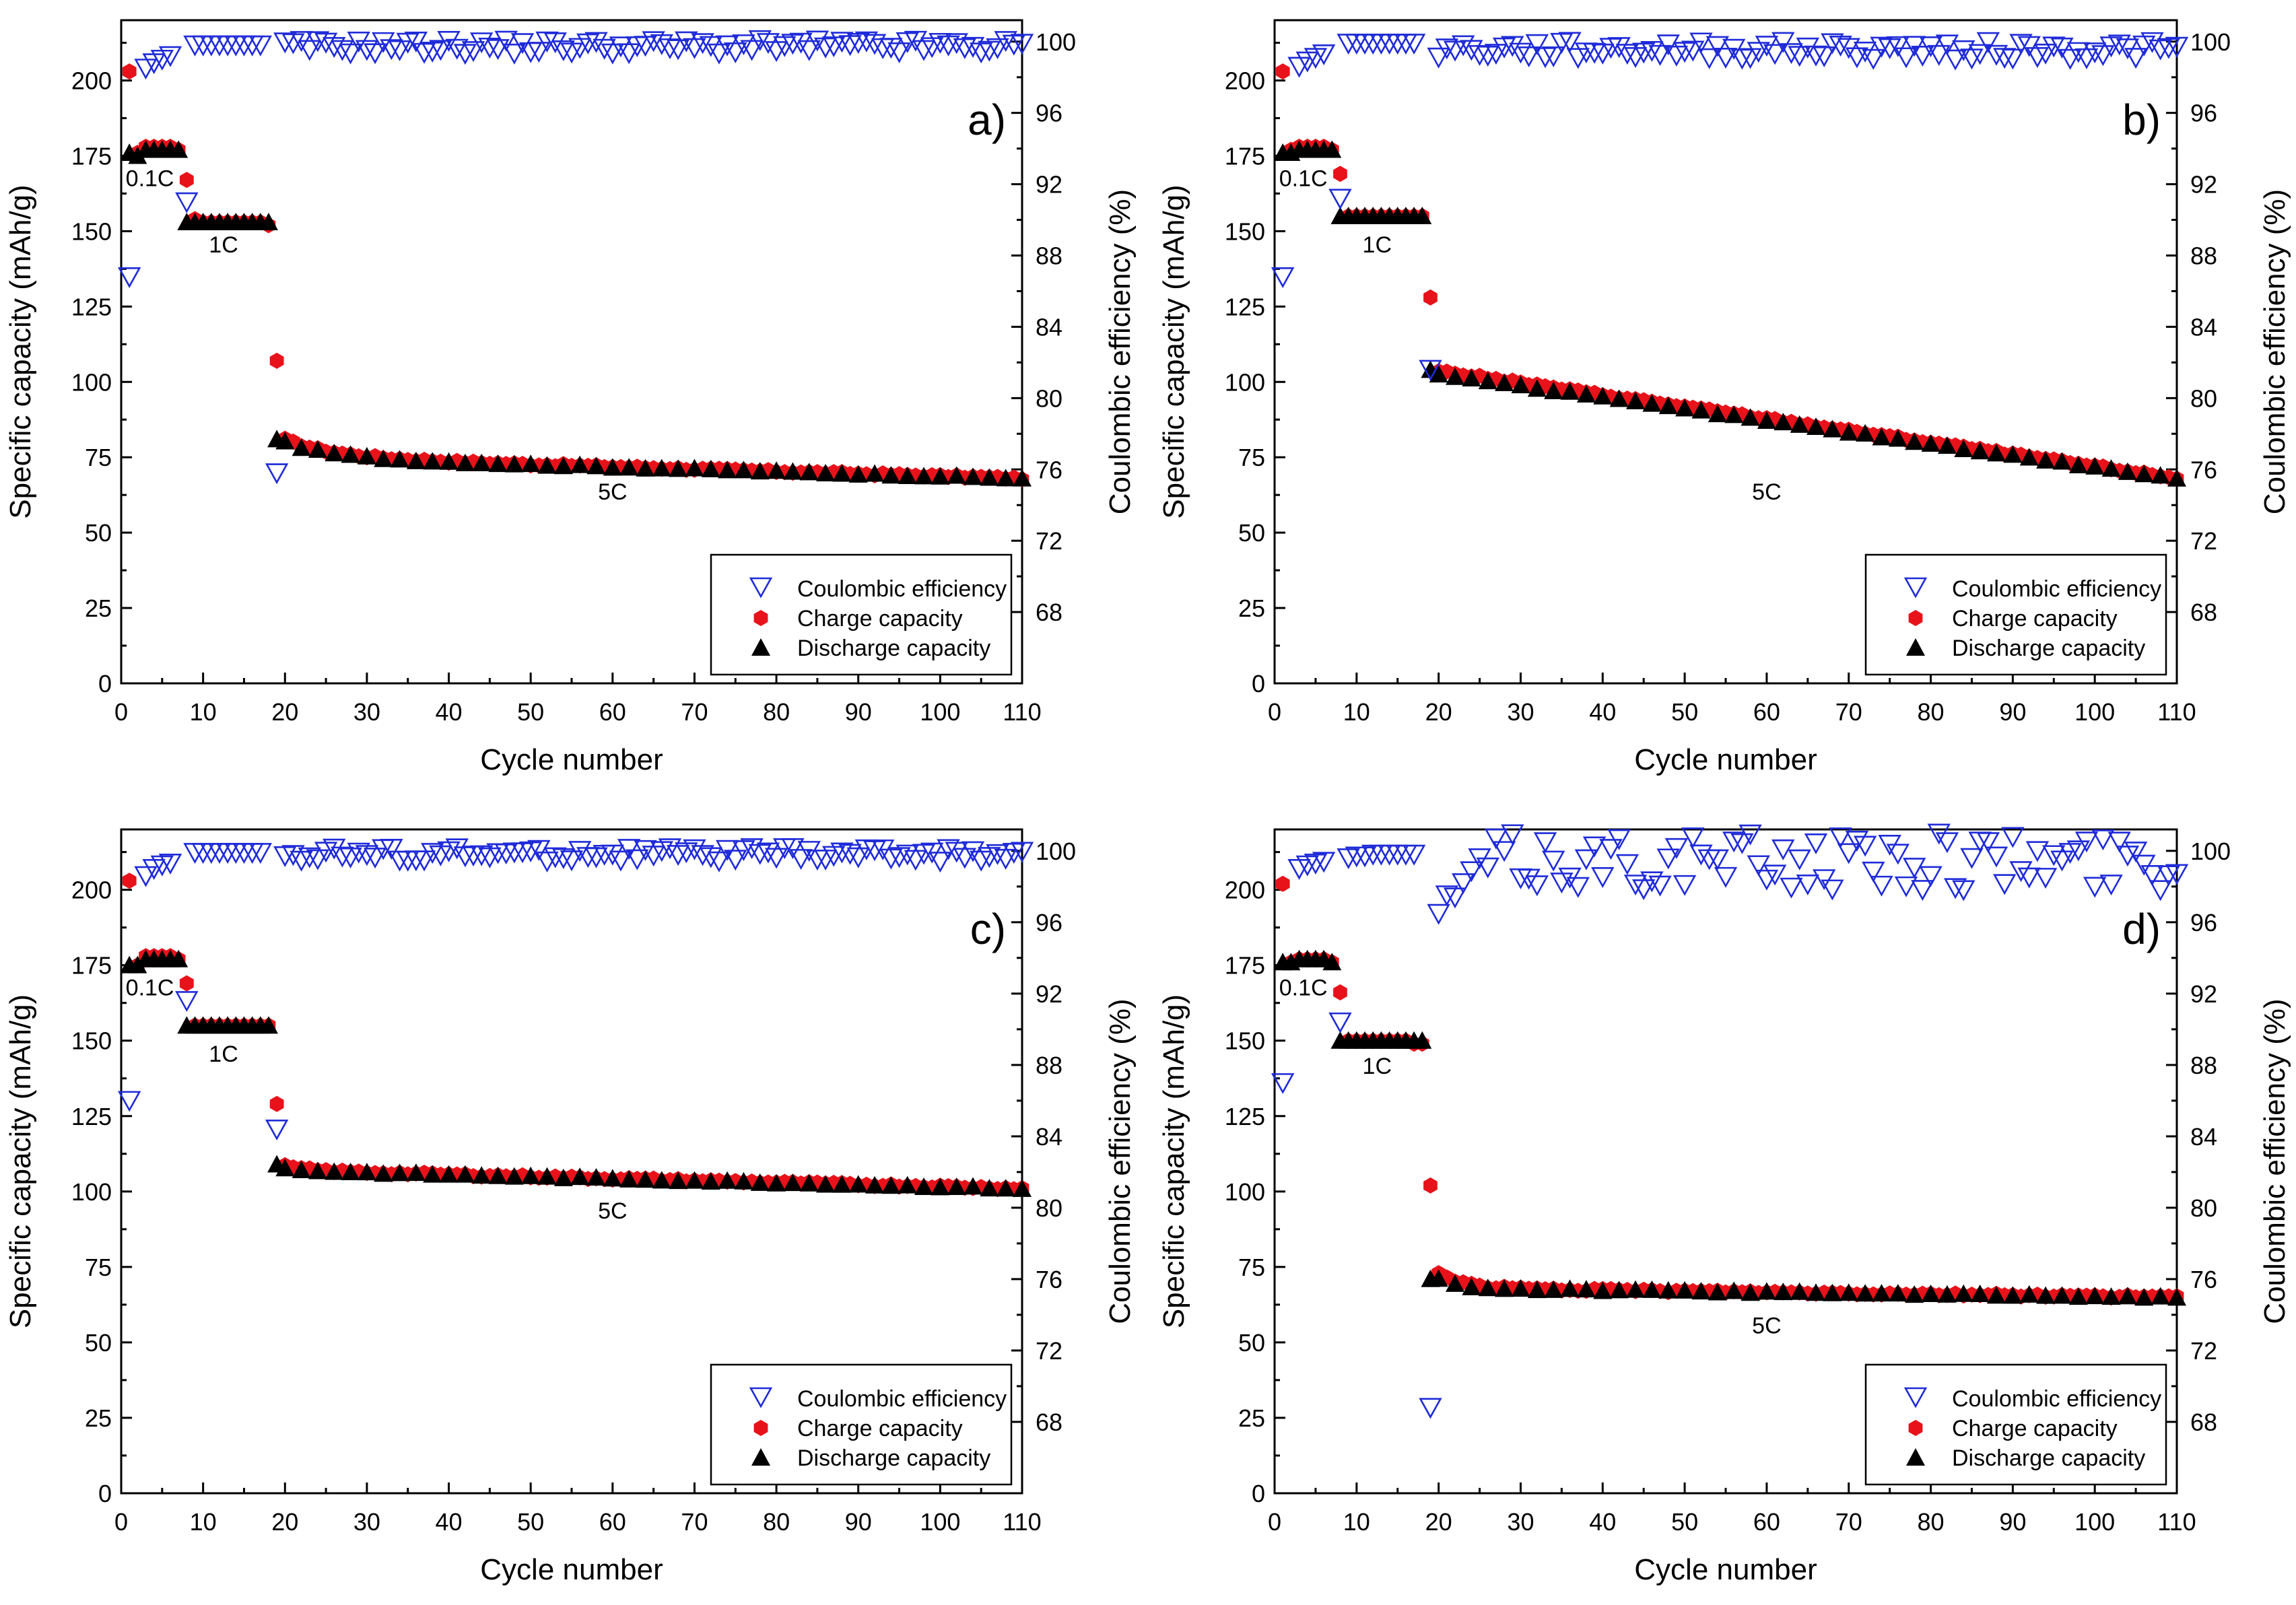 The image size is (2296, 1605). I want to click on legend-ce-marker, so click(1915, 588).